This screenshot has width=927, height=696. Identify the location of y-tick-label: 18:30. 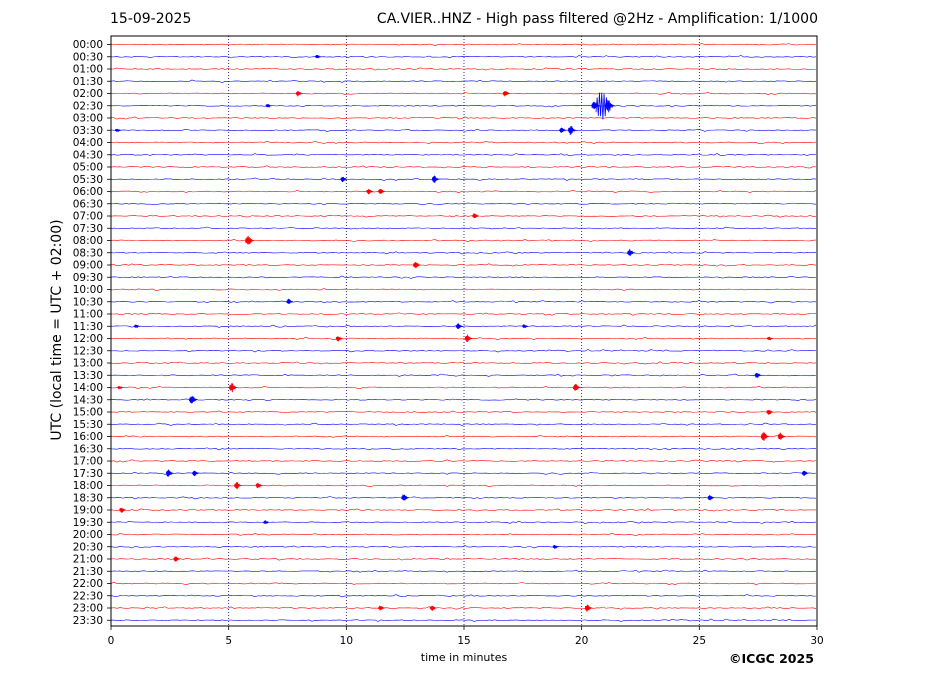
(88, 498).